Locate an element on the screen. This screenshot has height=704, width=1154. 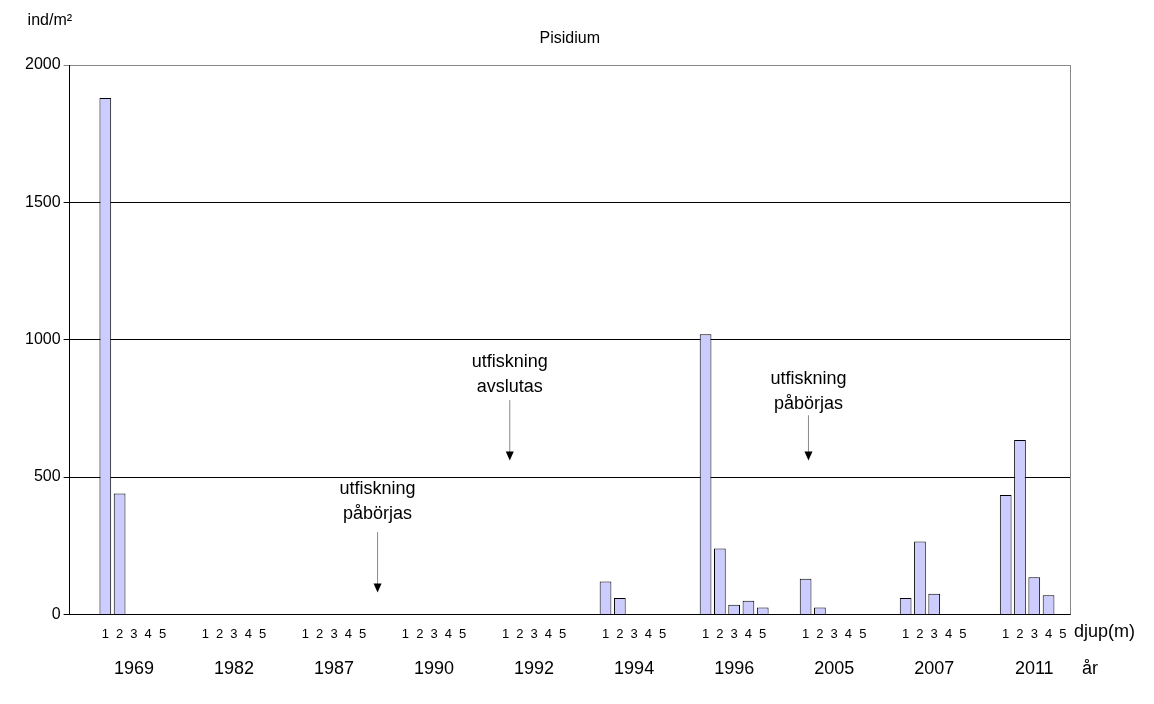
y-tick-label: 1500 is located at coordinates (43, 201).